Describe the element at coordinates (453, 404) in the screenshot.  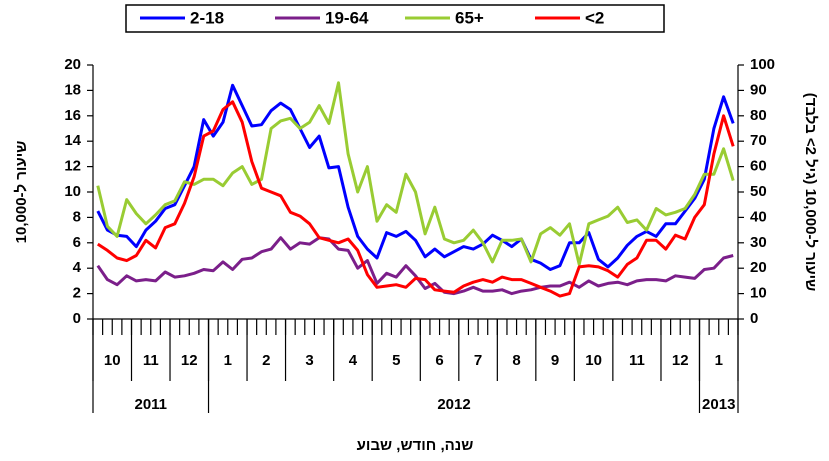
I see `year-label: 2012` at that location.